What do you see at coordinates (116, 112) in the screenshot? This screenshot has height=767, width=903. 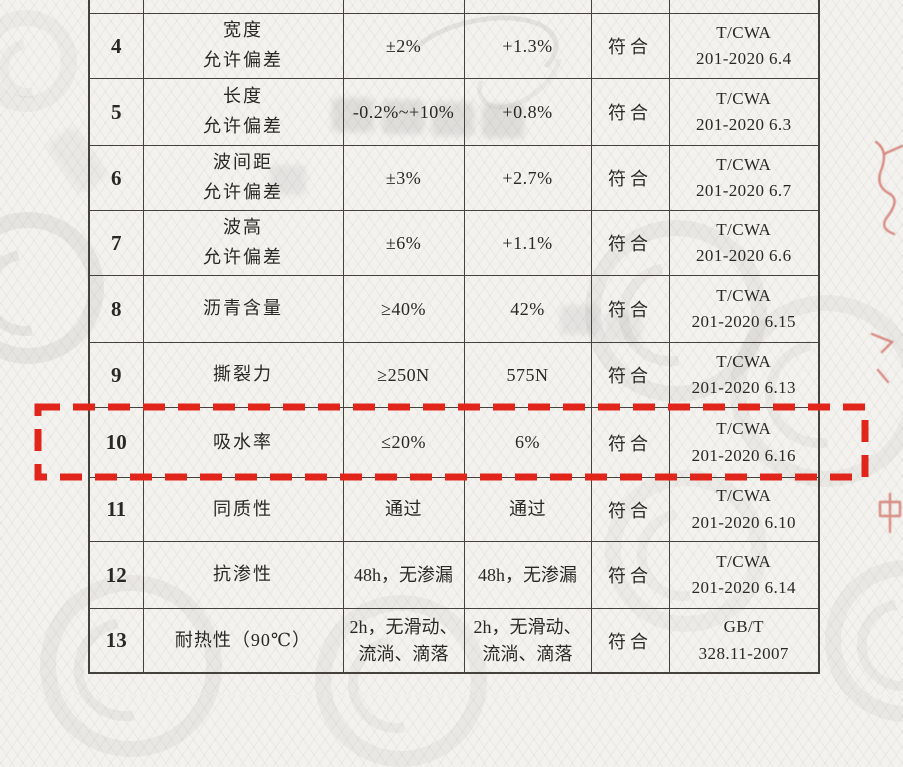 I see `cell-row-number: 5` at bounding box center [116, 112].